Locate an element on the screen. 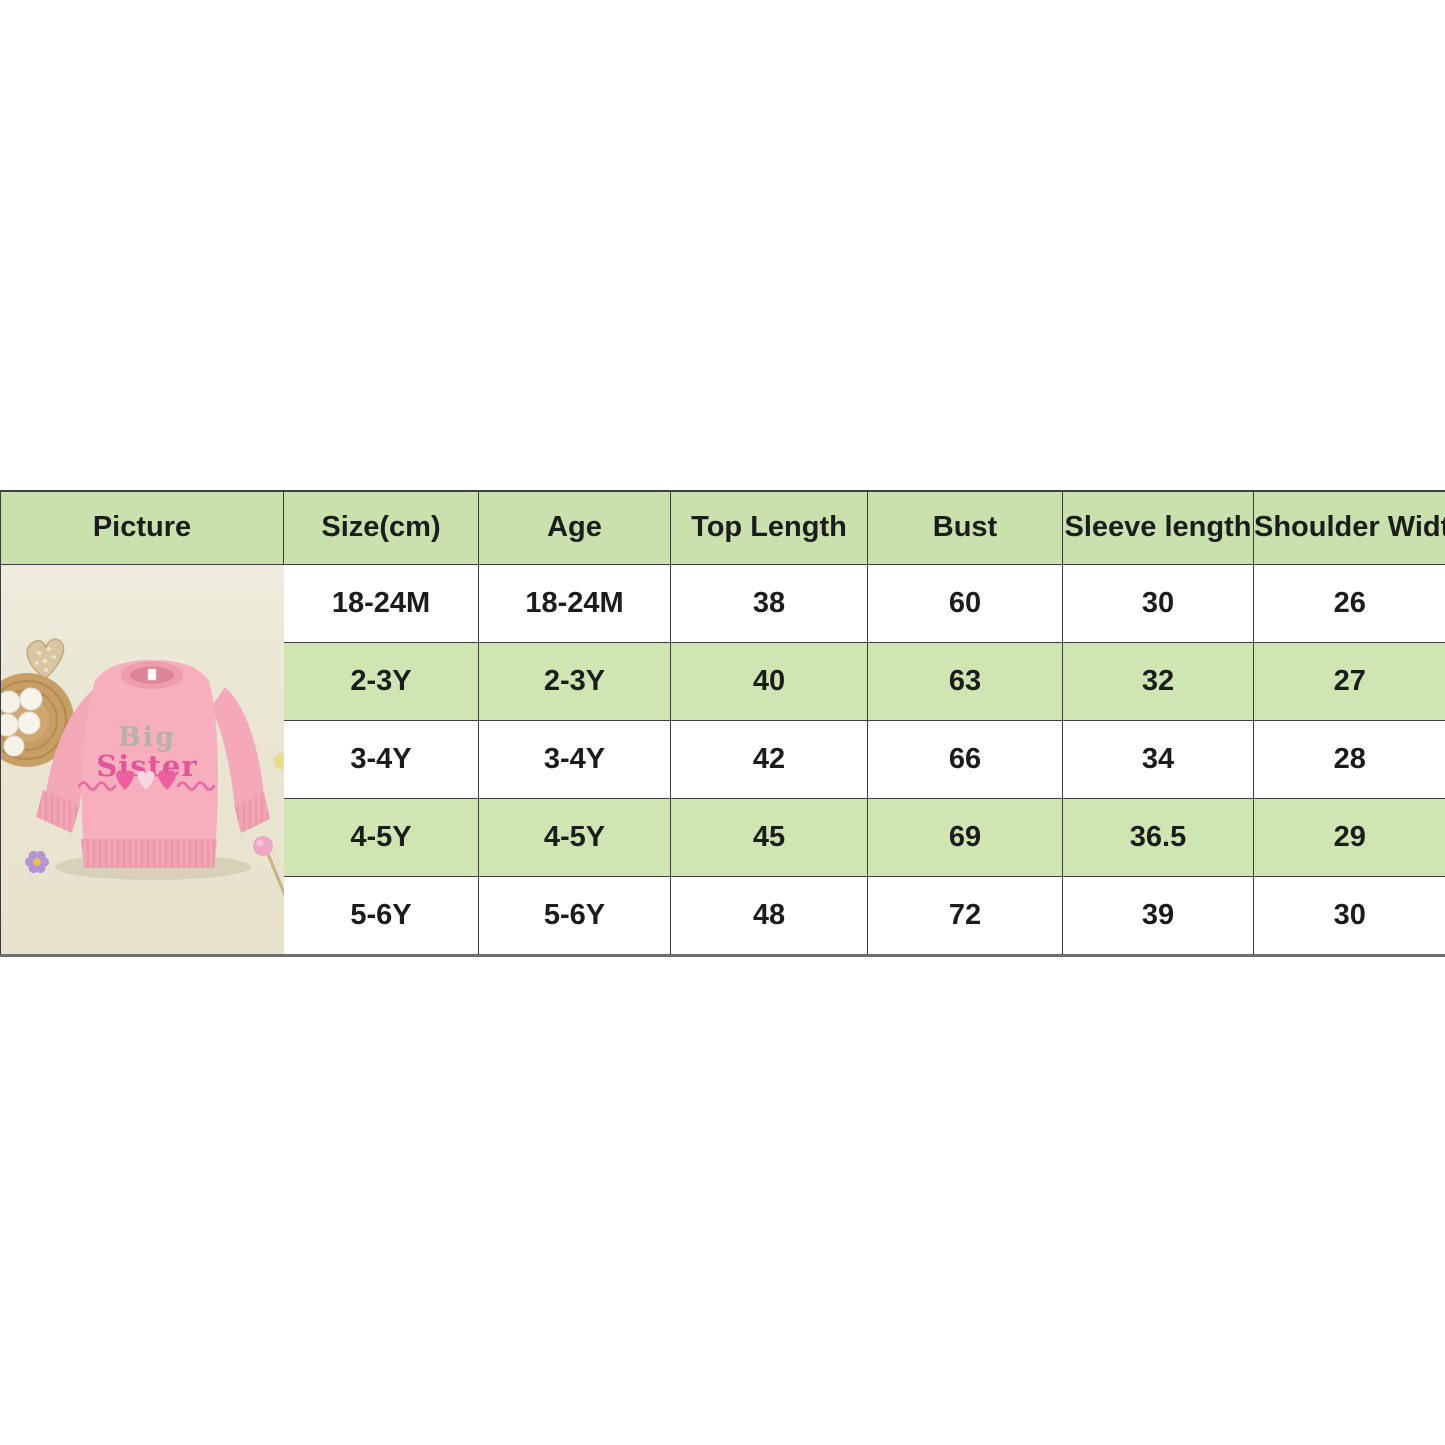 The width and height of the screenshot is (1445, 1445). header-size-cm: Size(cm) is located at coordinates (381, 527).